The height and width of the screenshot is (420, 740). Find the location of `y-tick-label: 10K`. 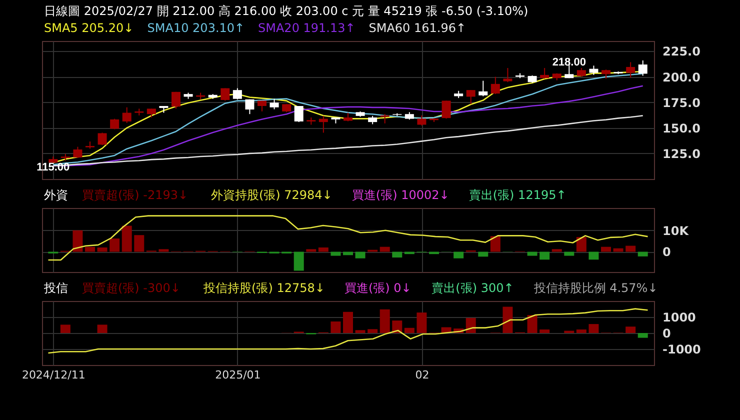

y-tick-label: 10K is located at coordinates (676, 231).